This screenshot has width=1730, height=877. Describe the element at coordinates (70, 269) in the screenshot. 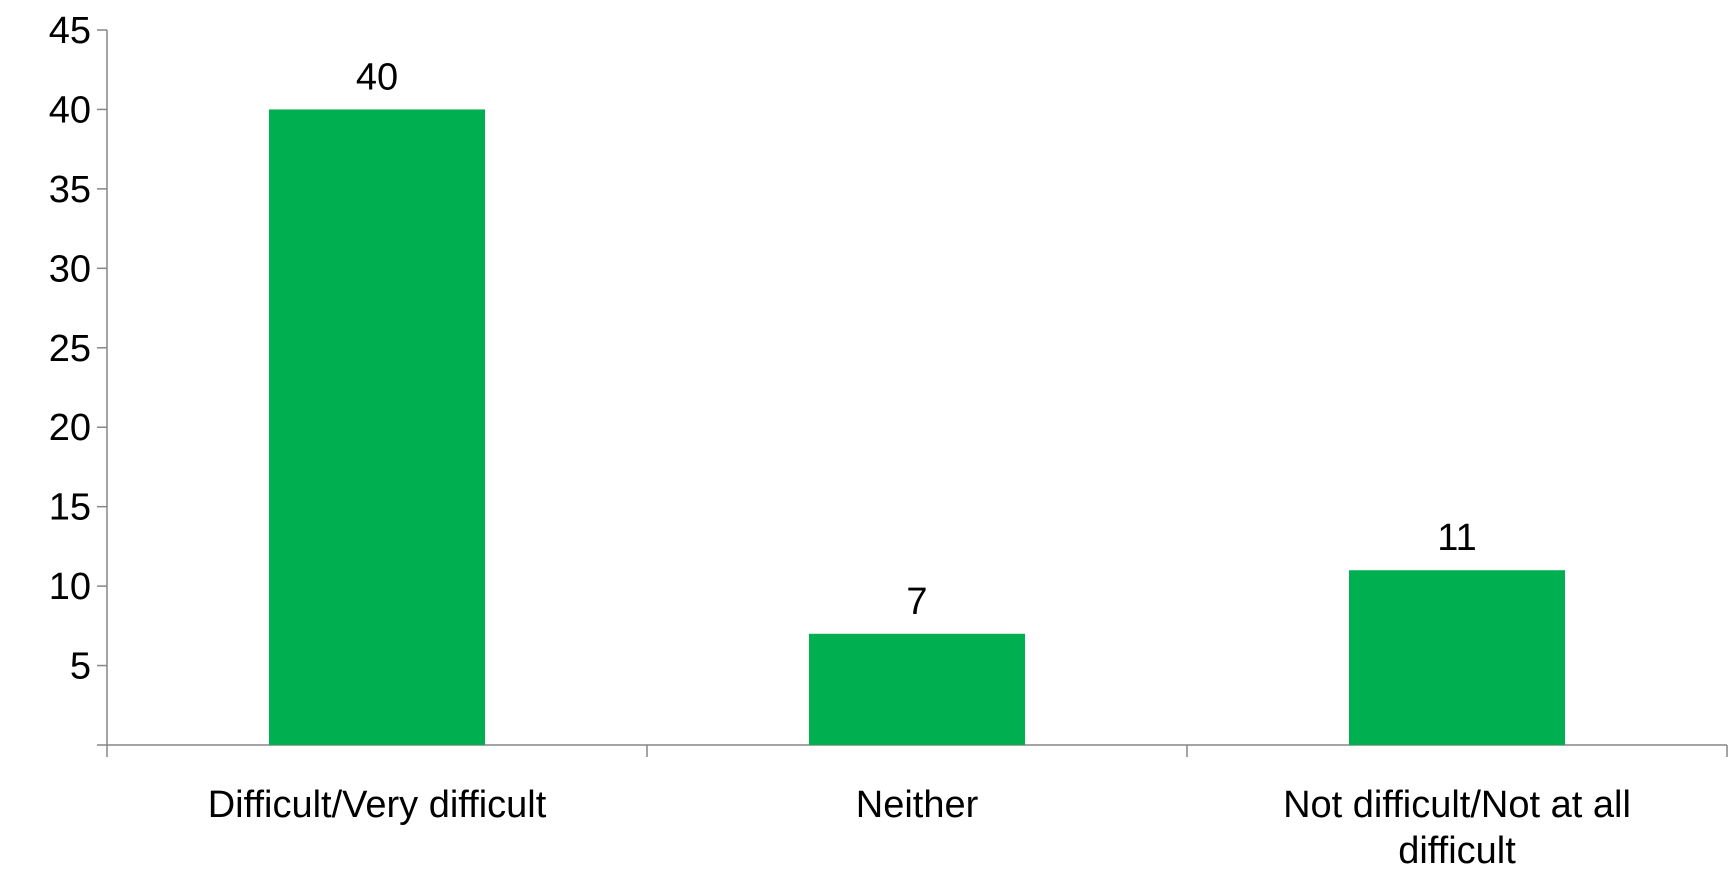

I see `y-tick-label: 30` at that location.